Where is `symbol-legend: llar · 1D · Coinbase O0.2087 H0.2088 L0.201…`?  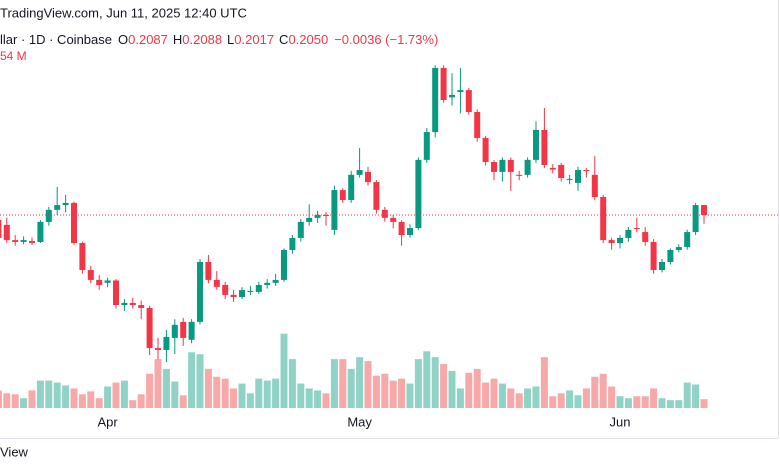
symbol-legend: llar · 1D · Coinbase O0.2087 H0.2088 L0.201… is located at coordinates (219, 39).